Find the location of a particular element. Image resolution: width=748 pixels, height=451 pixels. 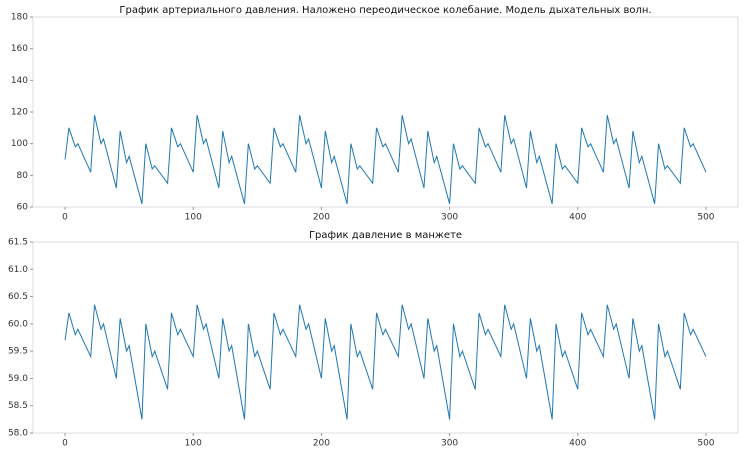

y-tick-label: 61.5 is located at coordinates (18, 243).